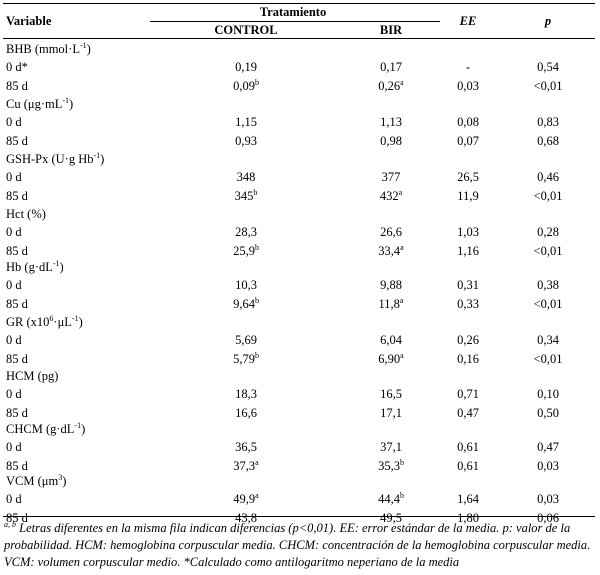 The image size is (600, 575). What do you see at coordinates (548, 413) in the screenshot?
I see `p-number: 0,50` at bounding box center [548, 413].